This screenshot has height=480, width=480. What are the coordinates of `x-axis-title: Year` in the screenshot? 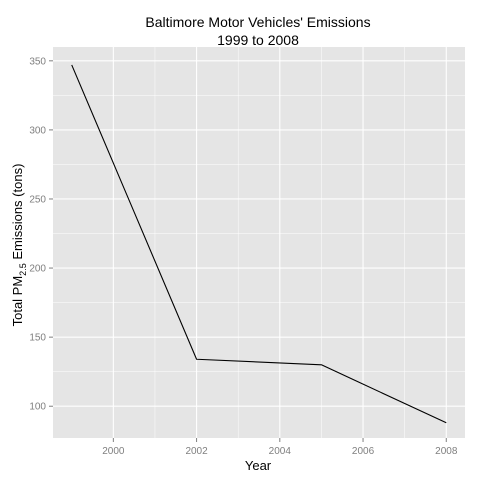 It's located at (258, 465).